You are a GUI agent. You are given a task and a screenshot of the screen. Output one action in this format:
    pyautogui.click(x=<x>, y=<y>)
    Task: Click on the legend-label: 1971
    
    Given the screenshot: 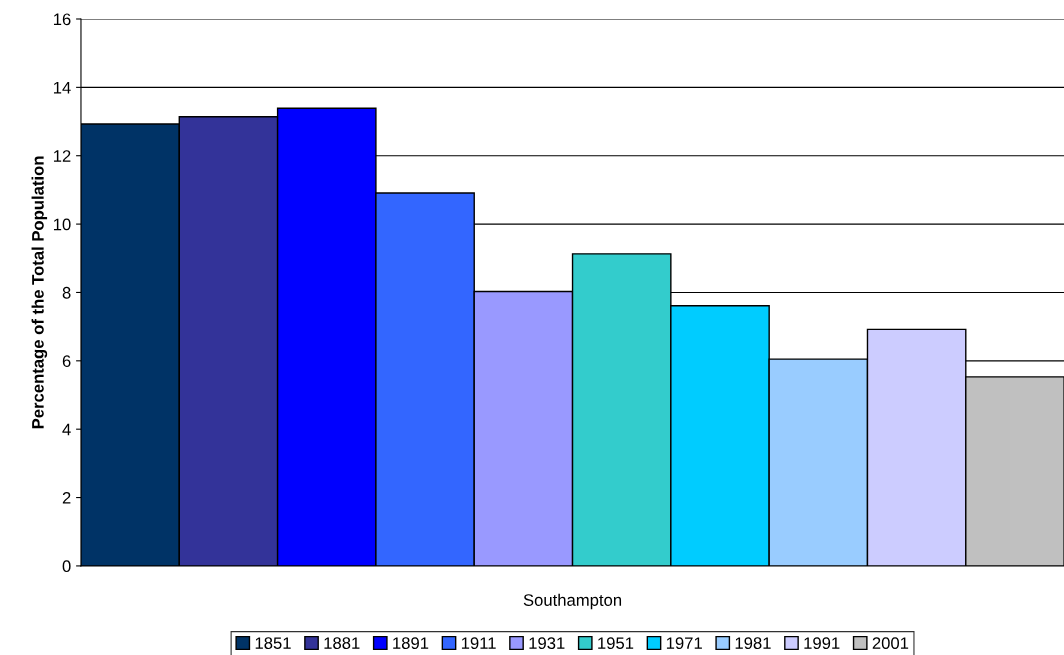 What is the action you would take?
    pyautogui.click(x=684, y=643)
    